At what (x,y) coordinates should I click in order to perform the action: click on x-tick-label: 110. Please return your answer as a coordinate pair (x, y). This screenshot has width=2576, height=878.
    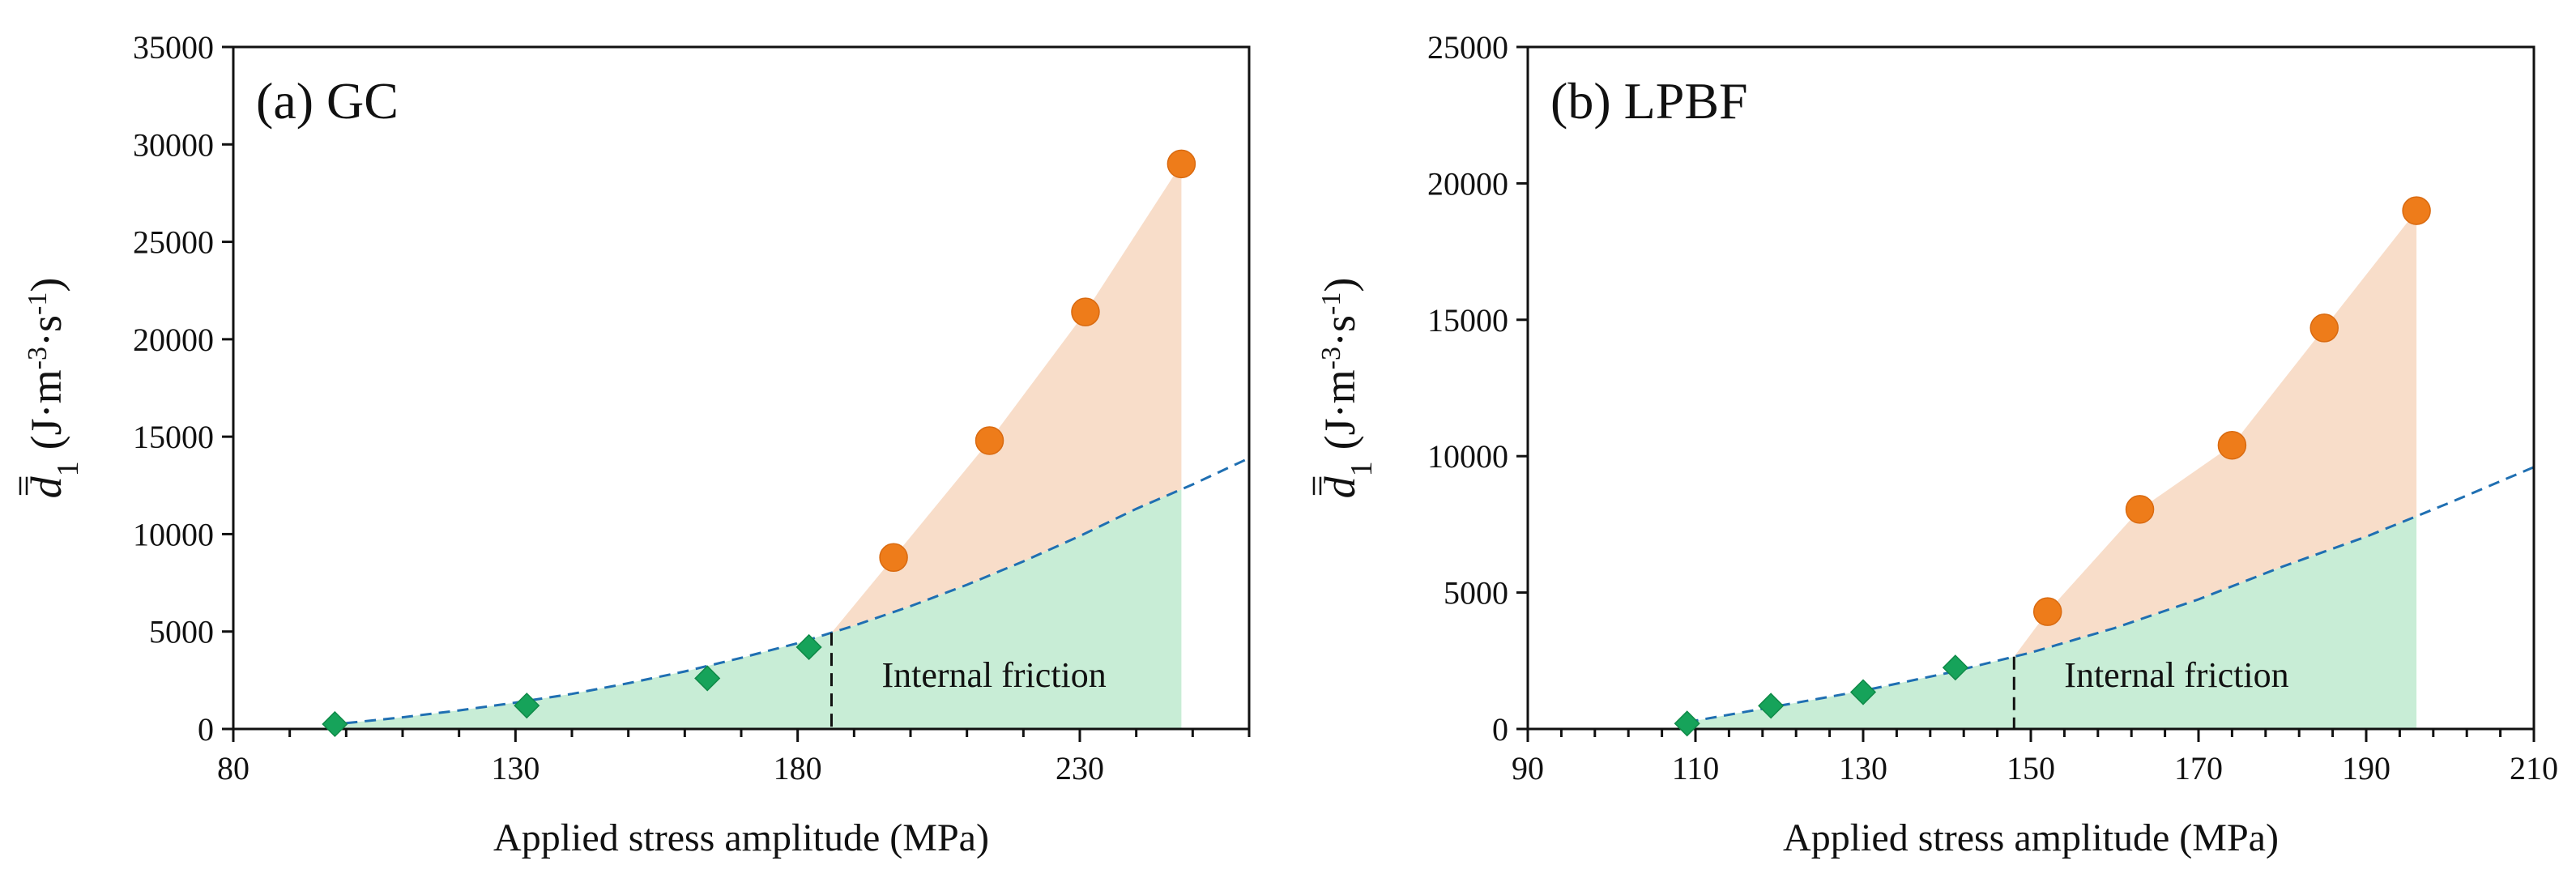
    Looking at the image, I should click on (1696, 768).